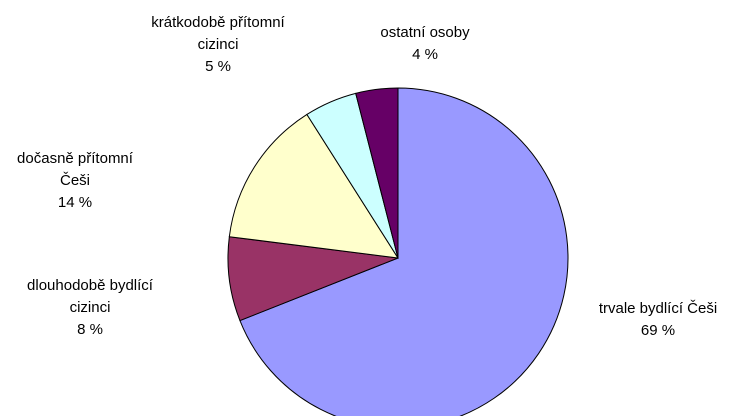 The image size is (740, 416). What do you see at coordinates (75, 169) in the screenshot?
I see `category-label: dočasně přítomní Češi` at bounding box center [75, 169].